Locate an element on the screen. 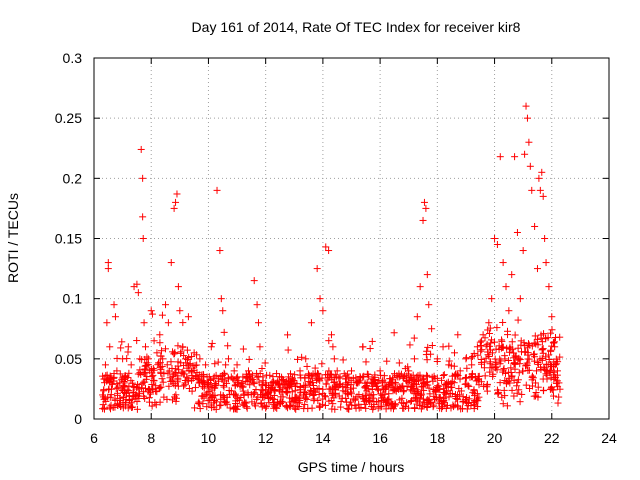 This screenshot has width=640, height=480. x-tick-label: 14 is located at coordinates (323, 438).